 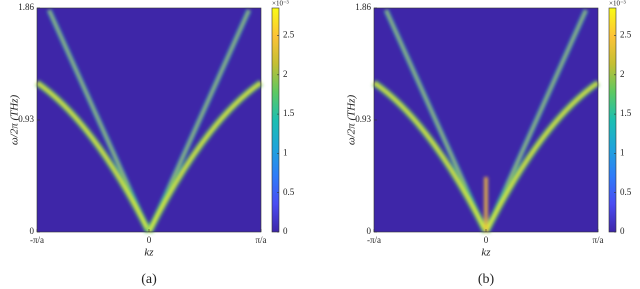 What do you see at coordinates (486, 204) in the screenshot?
I see `origin-spike` at bounding box center [486, 204].